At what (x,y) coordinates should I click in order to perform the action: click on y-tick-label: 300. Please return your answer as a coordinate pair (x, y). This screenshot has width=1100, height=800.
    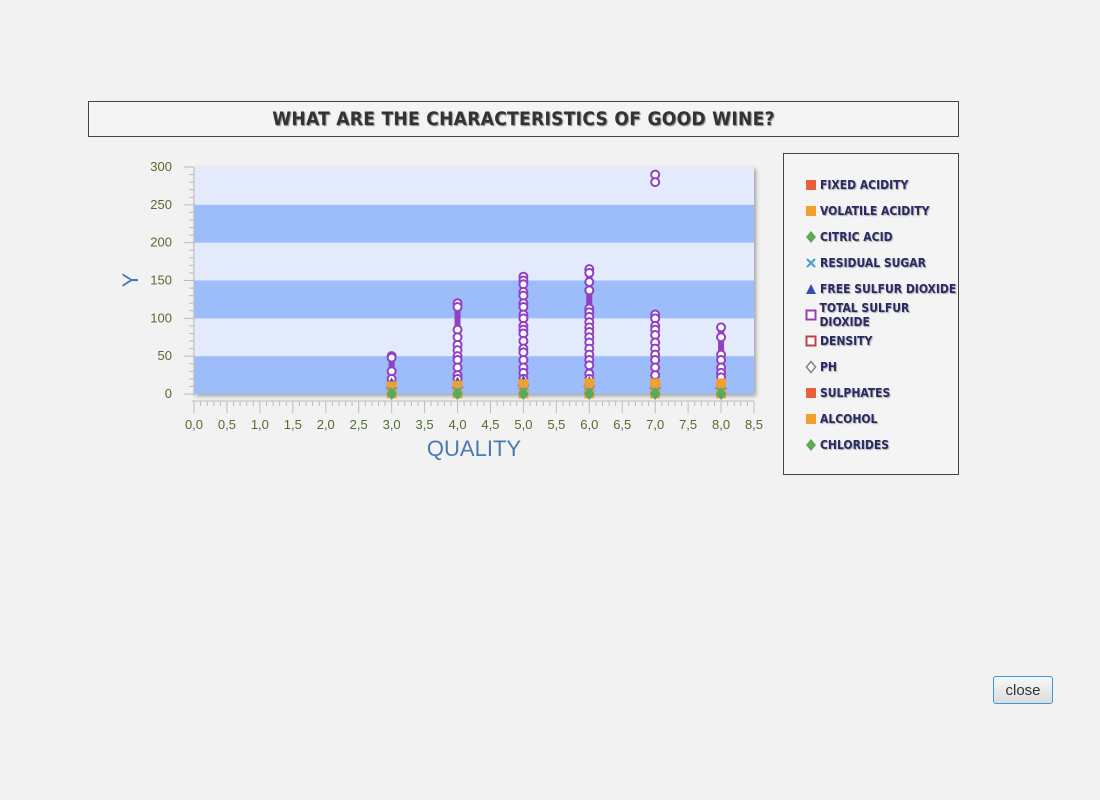
    Looking at the image, I should click on (161, 166).